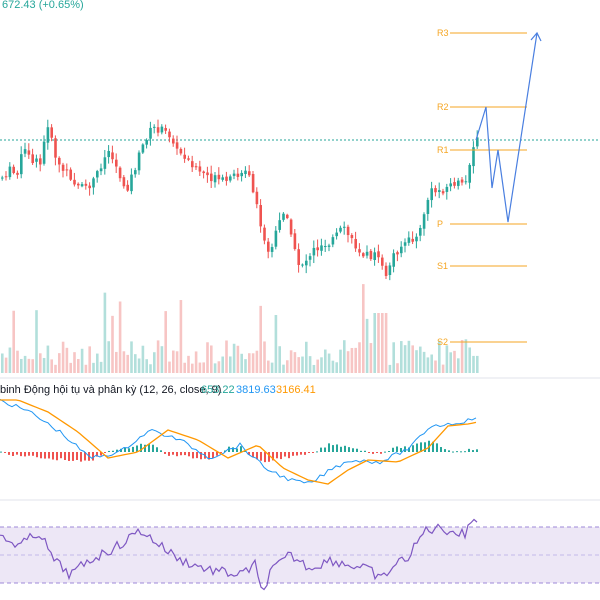 This screenshot has width=600, height=600. What do you see at coordinates (240, 328) in the screenshot?
I see `volume-bars` at bounding box center [240, 328].